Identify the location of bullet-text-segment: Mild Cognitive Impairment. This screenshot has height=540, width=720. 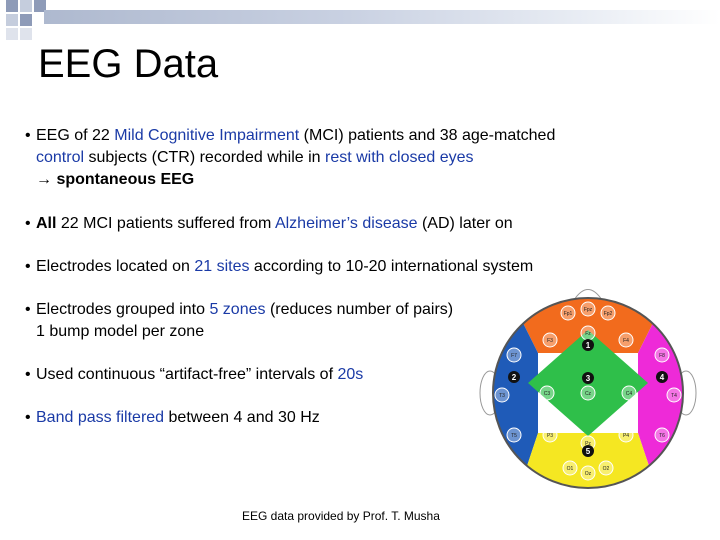
(207, 135).